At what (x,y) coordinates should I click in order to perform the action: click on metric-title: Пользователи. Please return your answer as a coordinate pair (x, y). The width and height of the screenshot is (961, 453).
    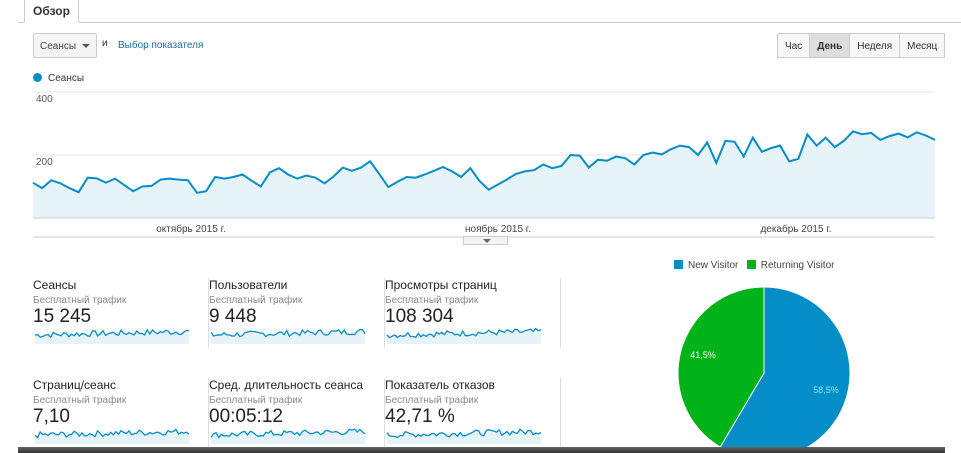
    Looking at the image, I should click on (248, 285).